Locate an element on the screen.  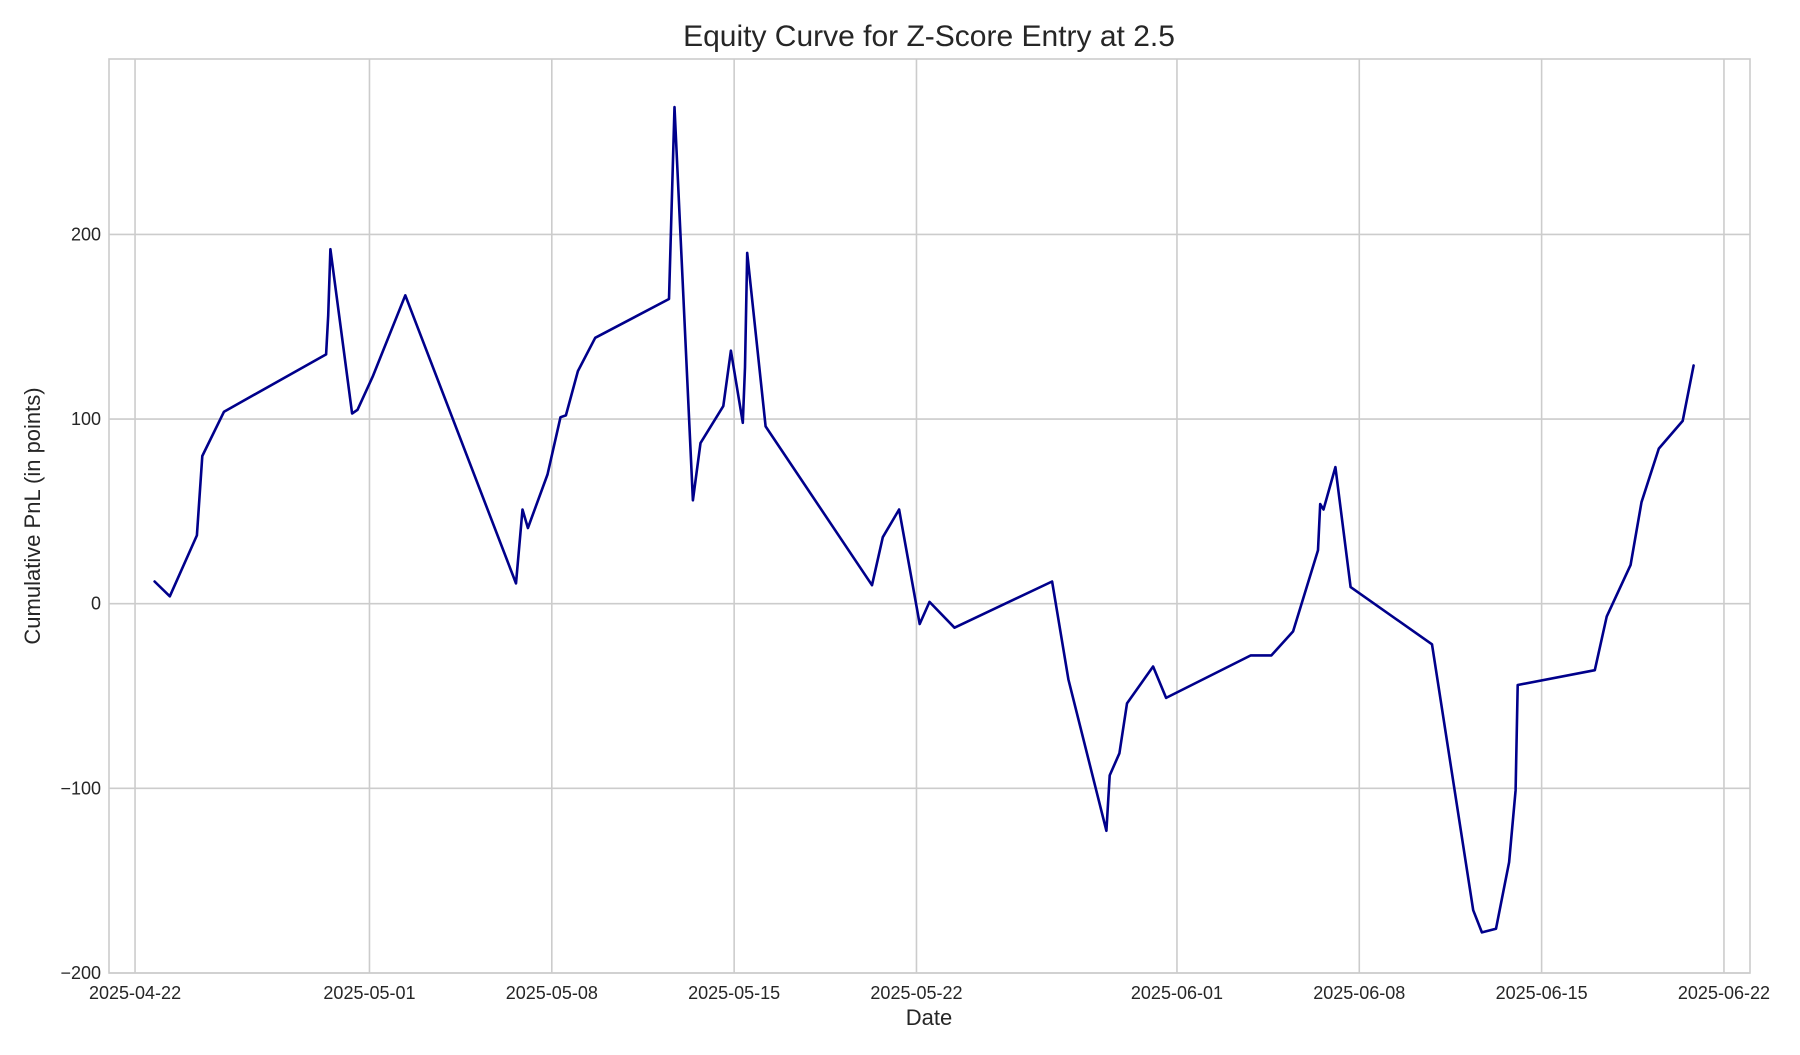
y-tick-label: 100 is located at coordinates (86, 419).